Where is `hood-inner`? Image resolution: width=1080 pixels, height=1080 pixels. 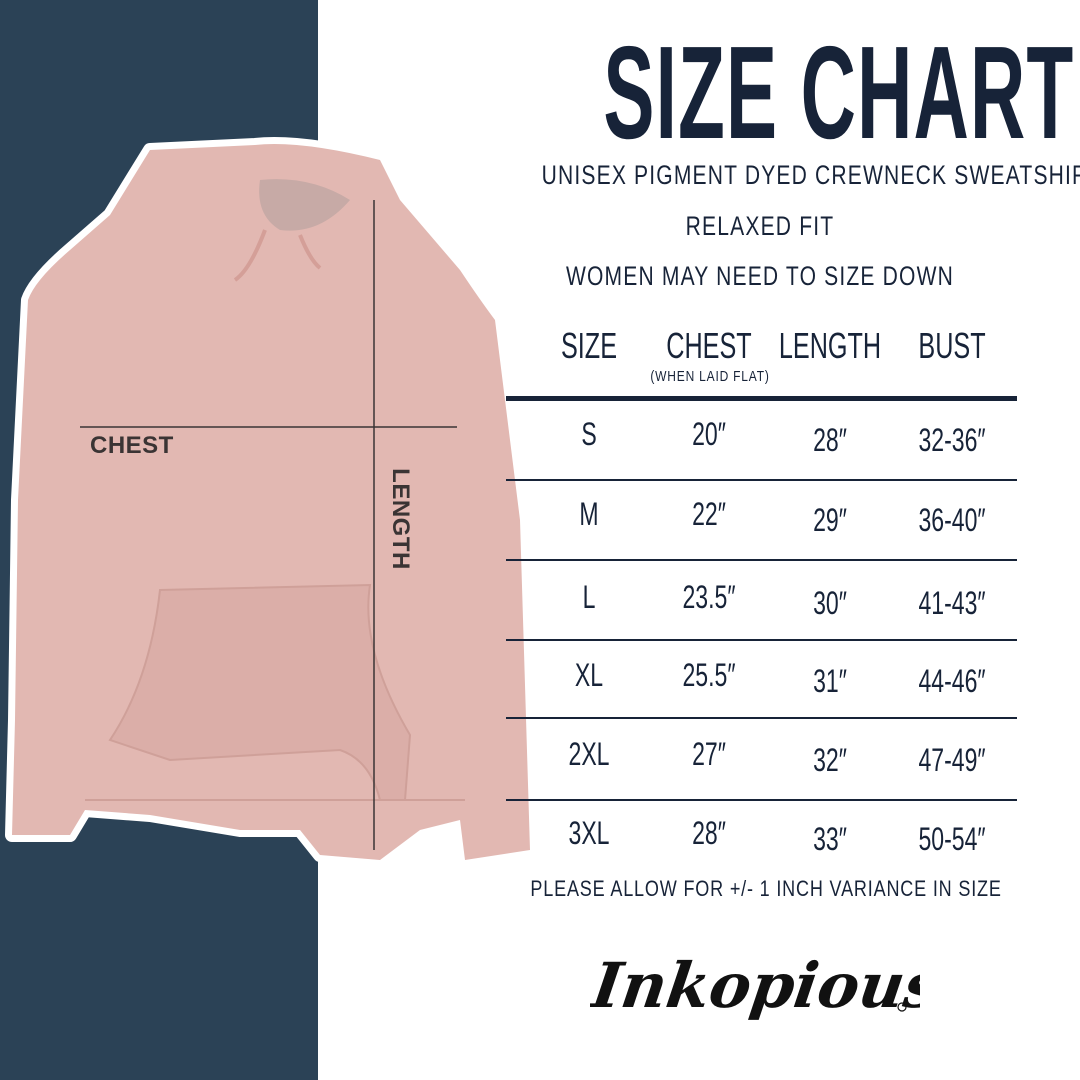 hood-inner is located at coordinates (304, 205).